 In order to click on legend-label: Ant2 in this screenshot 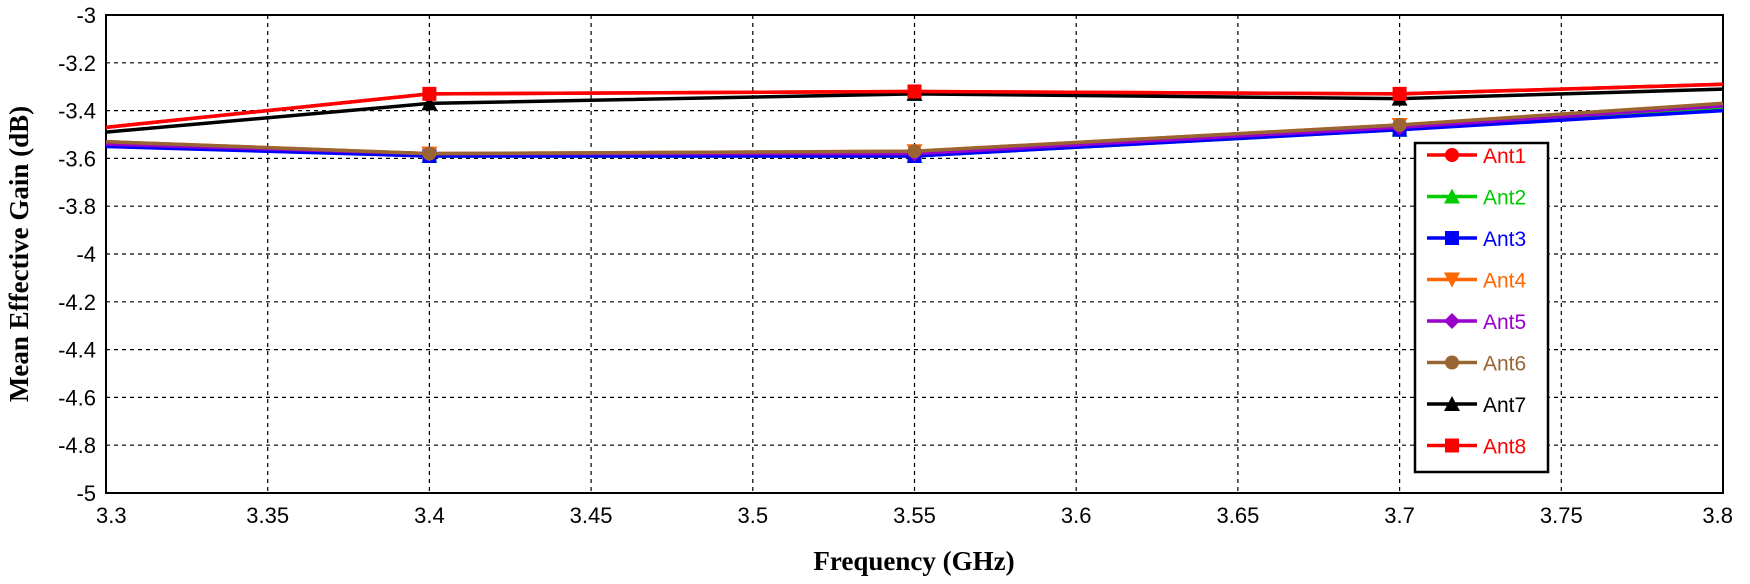, I will do `click(1504, 198)`.